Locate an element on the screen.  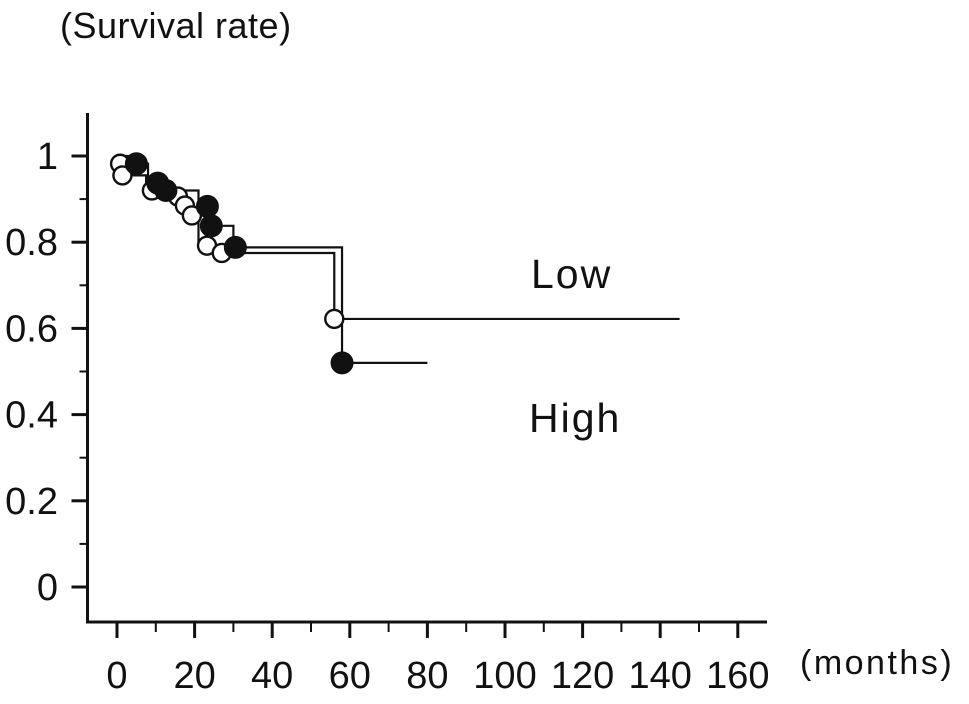
y-tick-label: 0 is located at coordinates (47, 588).